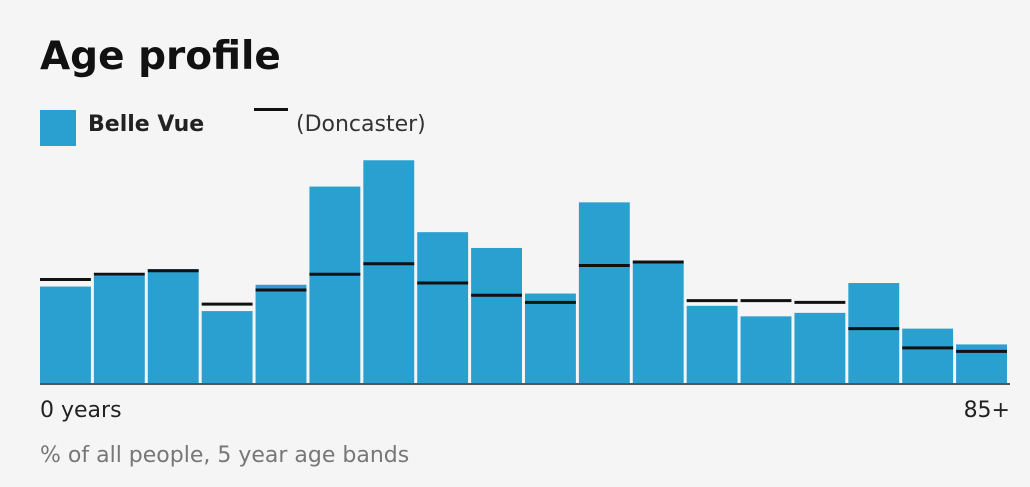  I want to click on x-axis-end-label: 85+, so click(986, 410).